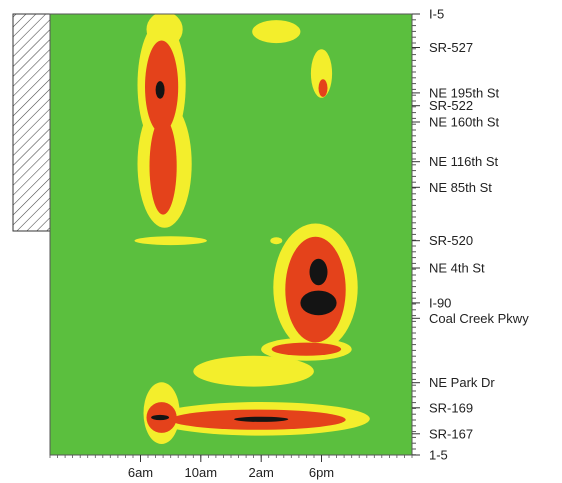  I want to click on location-label: SR-520, so click(451, 240).